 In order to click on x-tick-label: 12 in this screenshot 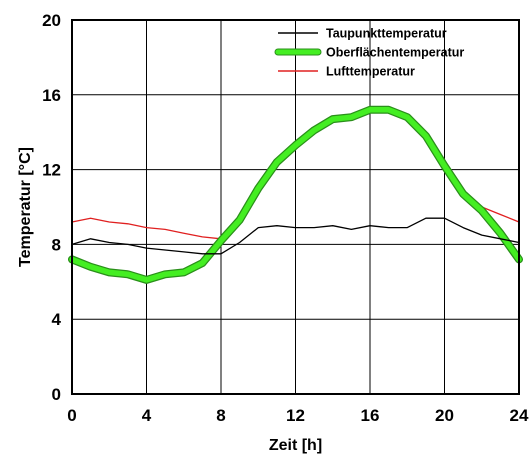, I will do `click(295, 415)`.